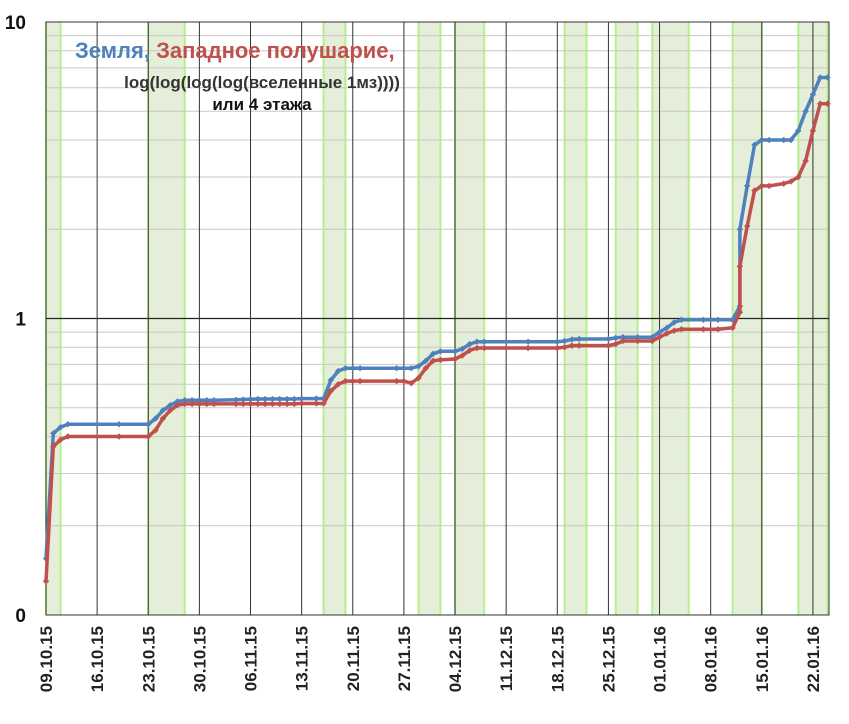 The image size is (849, 724). What do you see at coordinates (150, 50) in the screenshot?
I see `title-part-1: ,` at bounding box center [150, 50].